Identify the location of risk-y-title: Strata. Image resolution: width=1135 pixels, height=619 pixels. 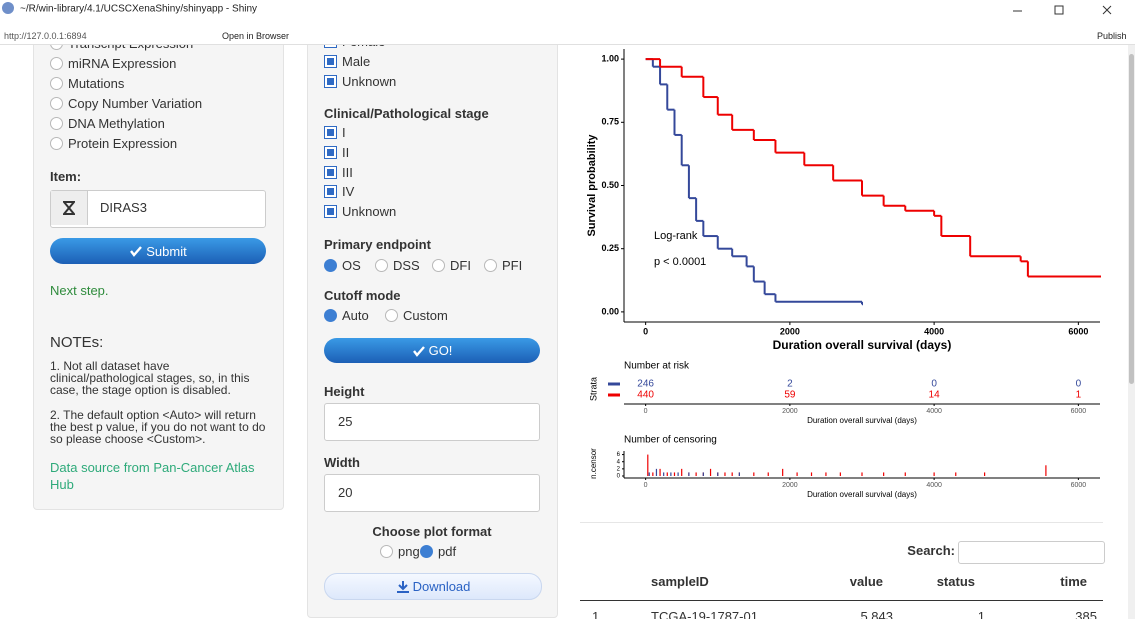
(593, 389).